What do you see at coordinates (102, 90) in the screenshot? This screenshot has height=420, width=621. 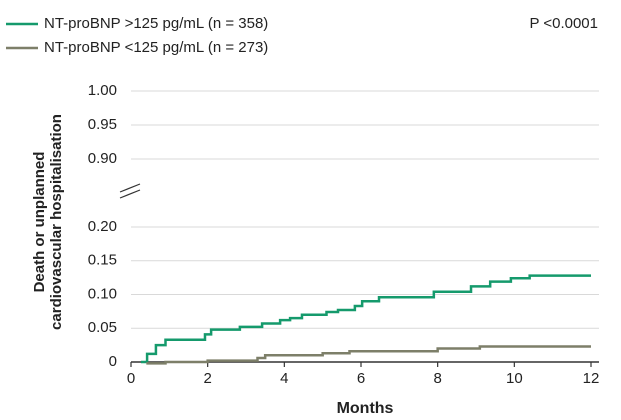 I see `y-tick-label: 1.00` at bounding box center [102, 90].